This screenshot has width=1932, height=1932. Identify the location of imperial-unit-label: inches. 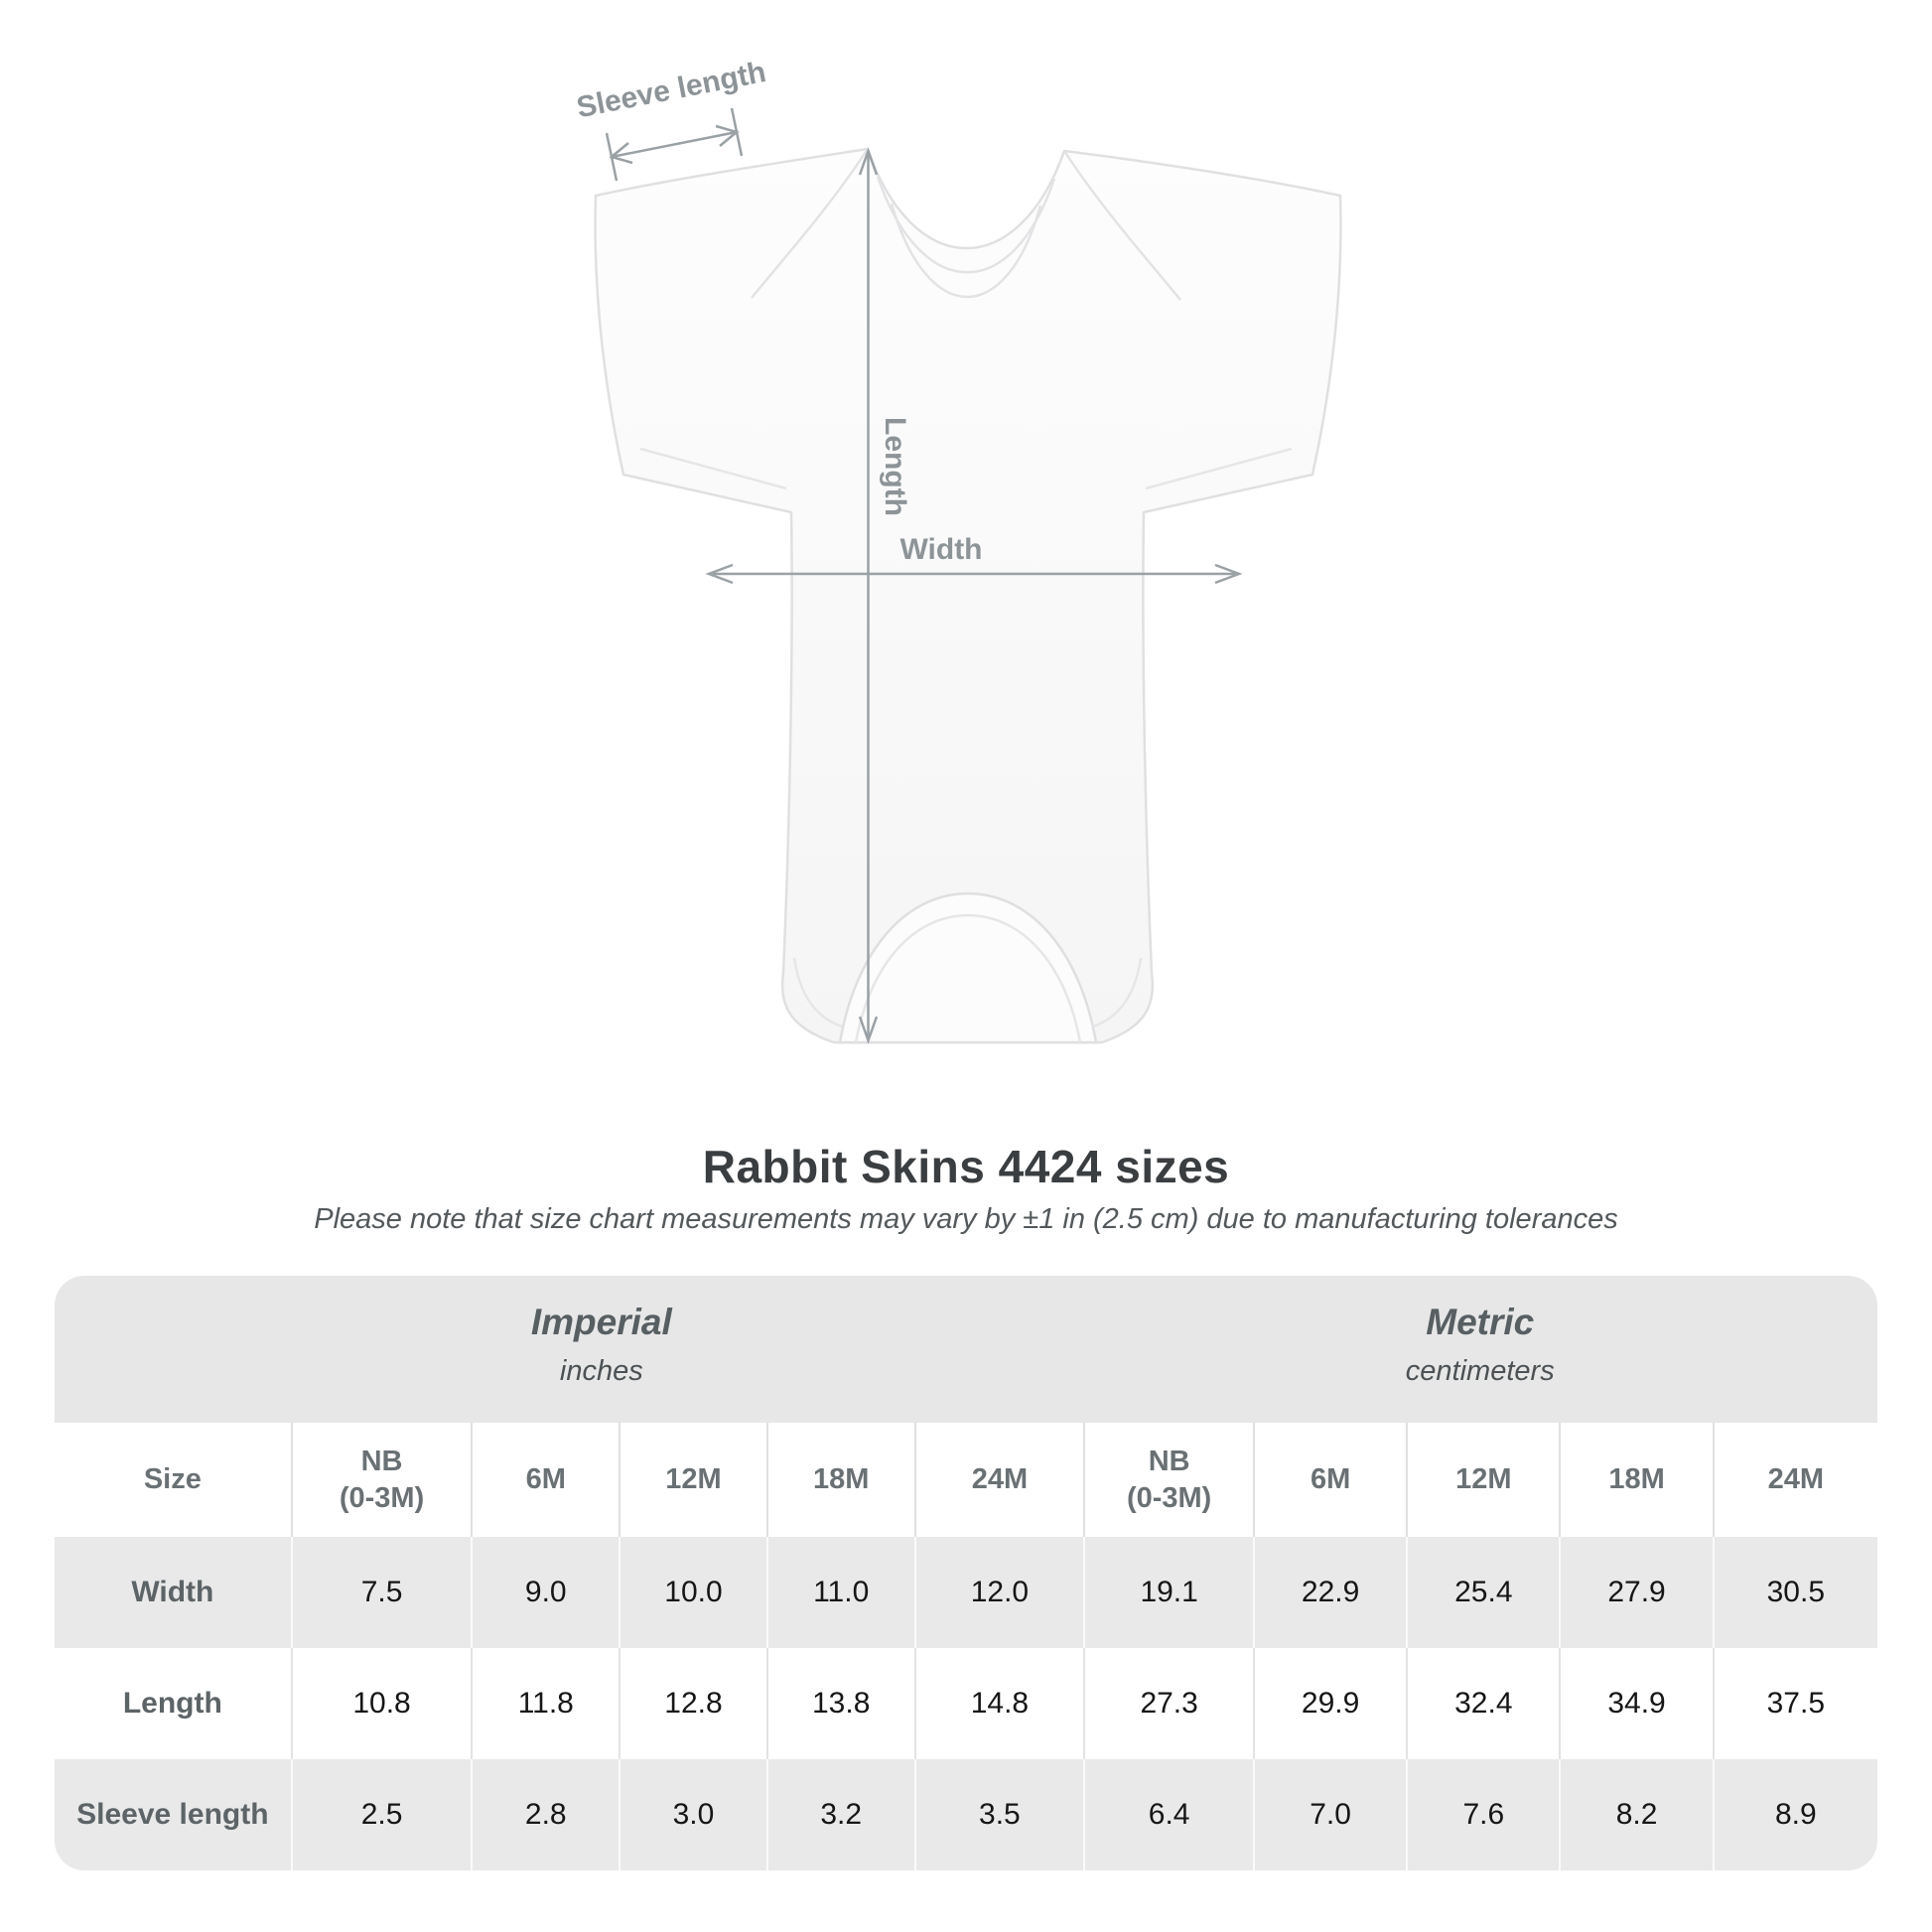
(601, 1371).